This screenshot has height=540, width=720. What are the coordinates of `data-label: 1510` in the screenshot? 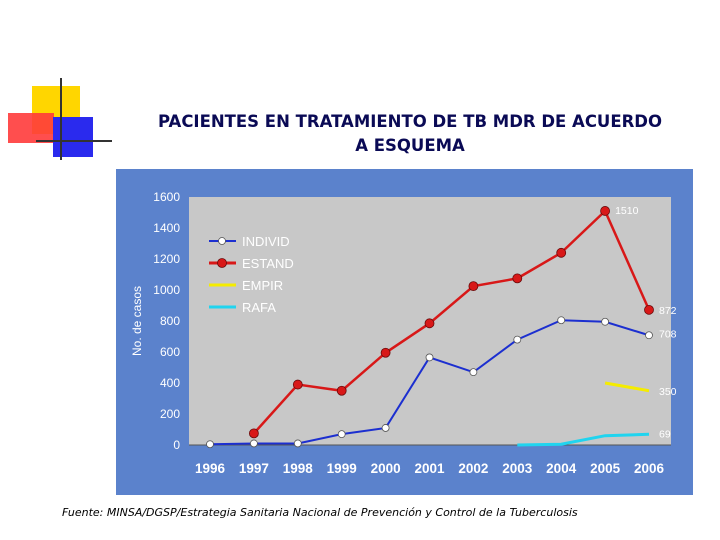 It's located at (627, 211).